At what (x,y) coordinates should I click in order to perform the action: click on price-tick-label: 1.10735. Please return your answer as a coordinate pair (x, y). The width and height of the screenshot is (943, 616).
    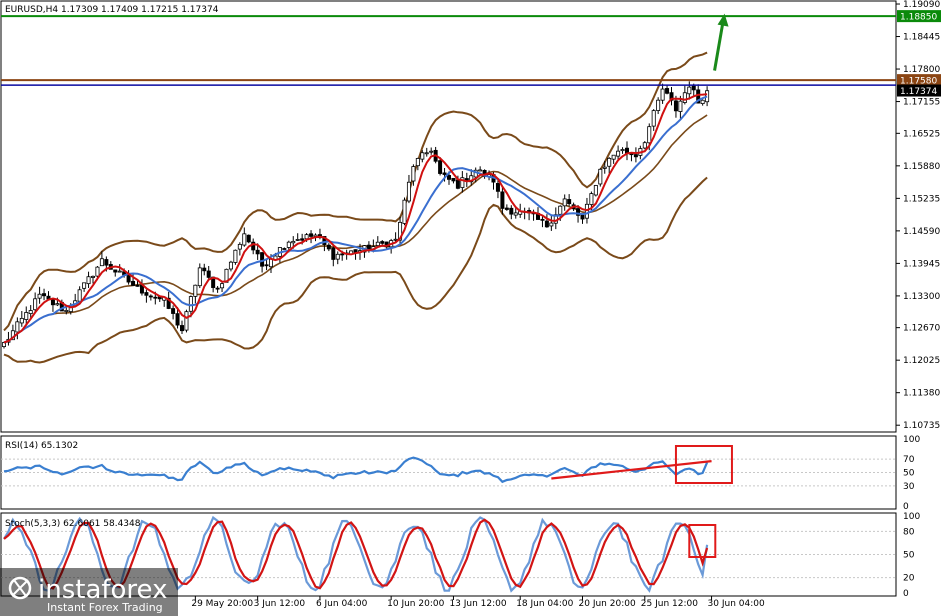
    Looking at the image, I should click on (921, 426).